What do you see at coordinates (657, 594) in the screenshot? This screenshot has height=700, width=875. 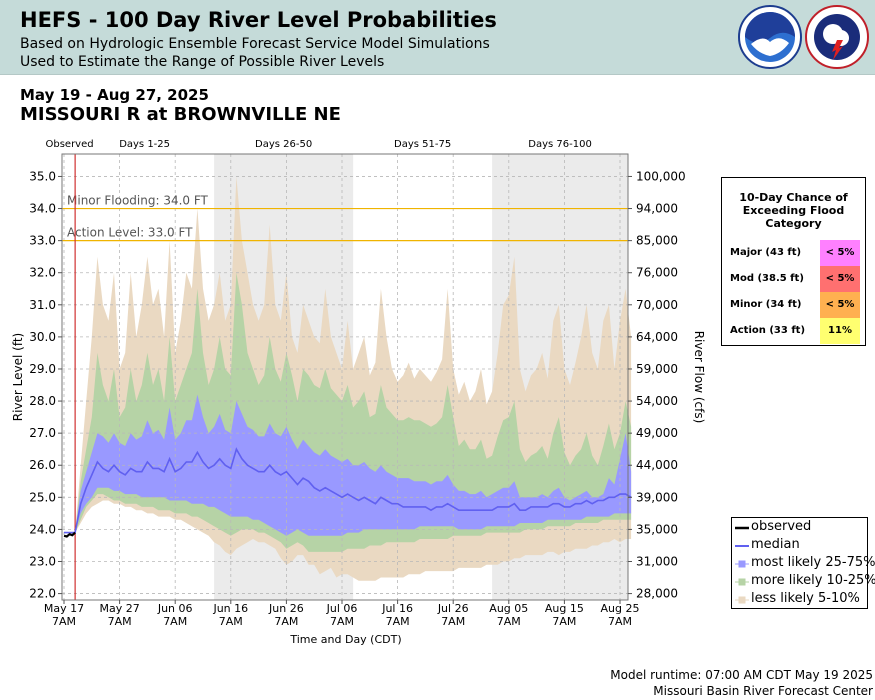 I see `y2-tick-label: 28,000` at bounding box center [657, 594].